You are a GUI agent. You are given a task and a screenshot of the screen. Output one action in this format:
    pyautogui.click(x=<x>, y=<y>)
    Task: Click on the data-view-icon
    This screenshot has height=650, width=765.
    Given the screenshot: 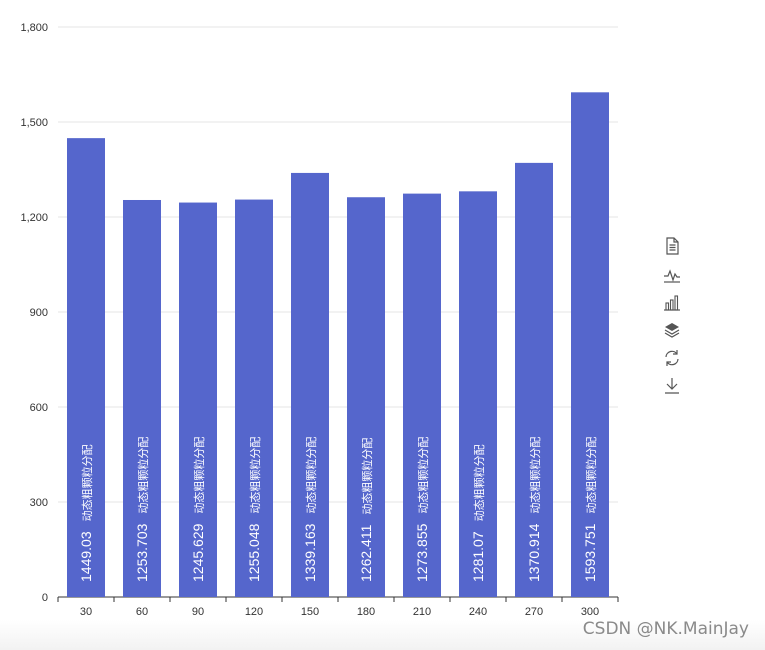 What is the action you would take?
    pyautogui.click(x=672, y=246)
    